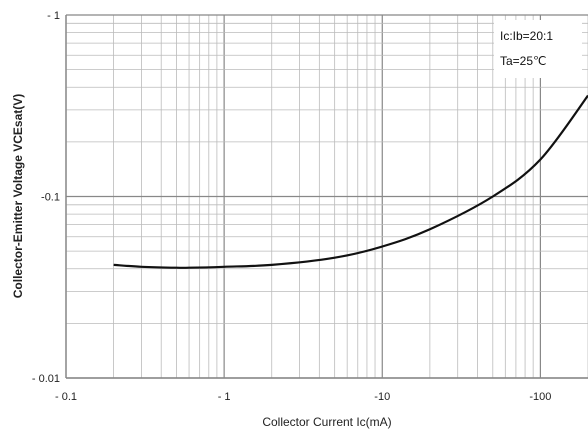 The width and height of the screenshot is (588, 436). What do you see at coordinates (46, 379) in the screenshot?
I see `y-tick-label: - 0.01` at bounding box center [46, 379].